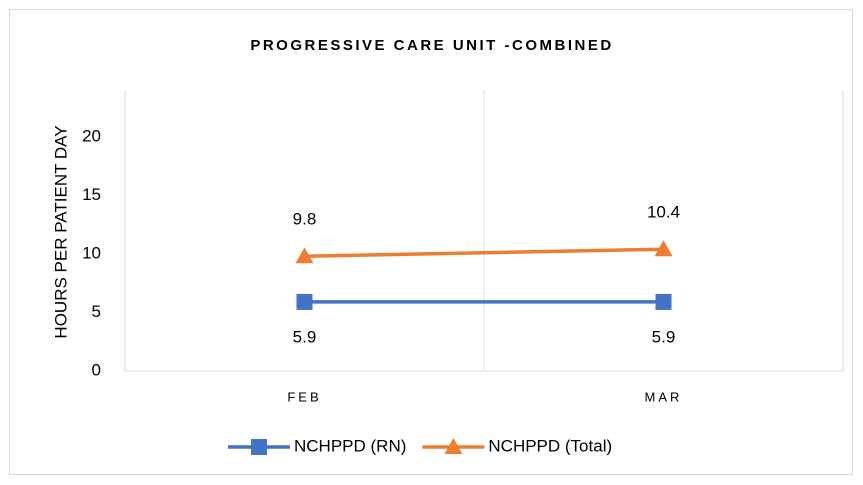 The width and height of the screenshot is (863, 485). I want to click on data-label: 10.4, so click(663, 212).